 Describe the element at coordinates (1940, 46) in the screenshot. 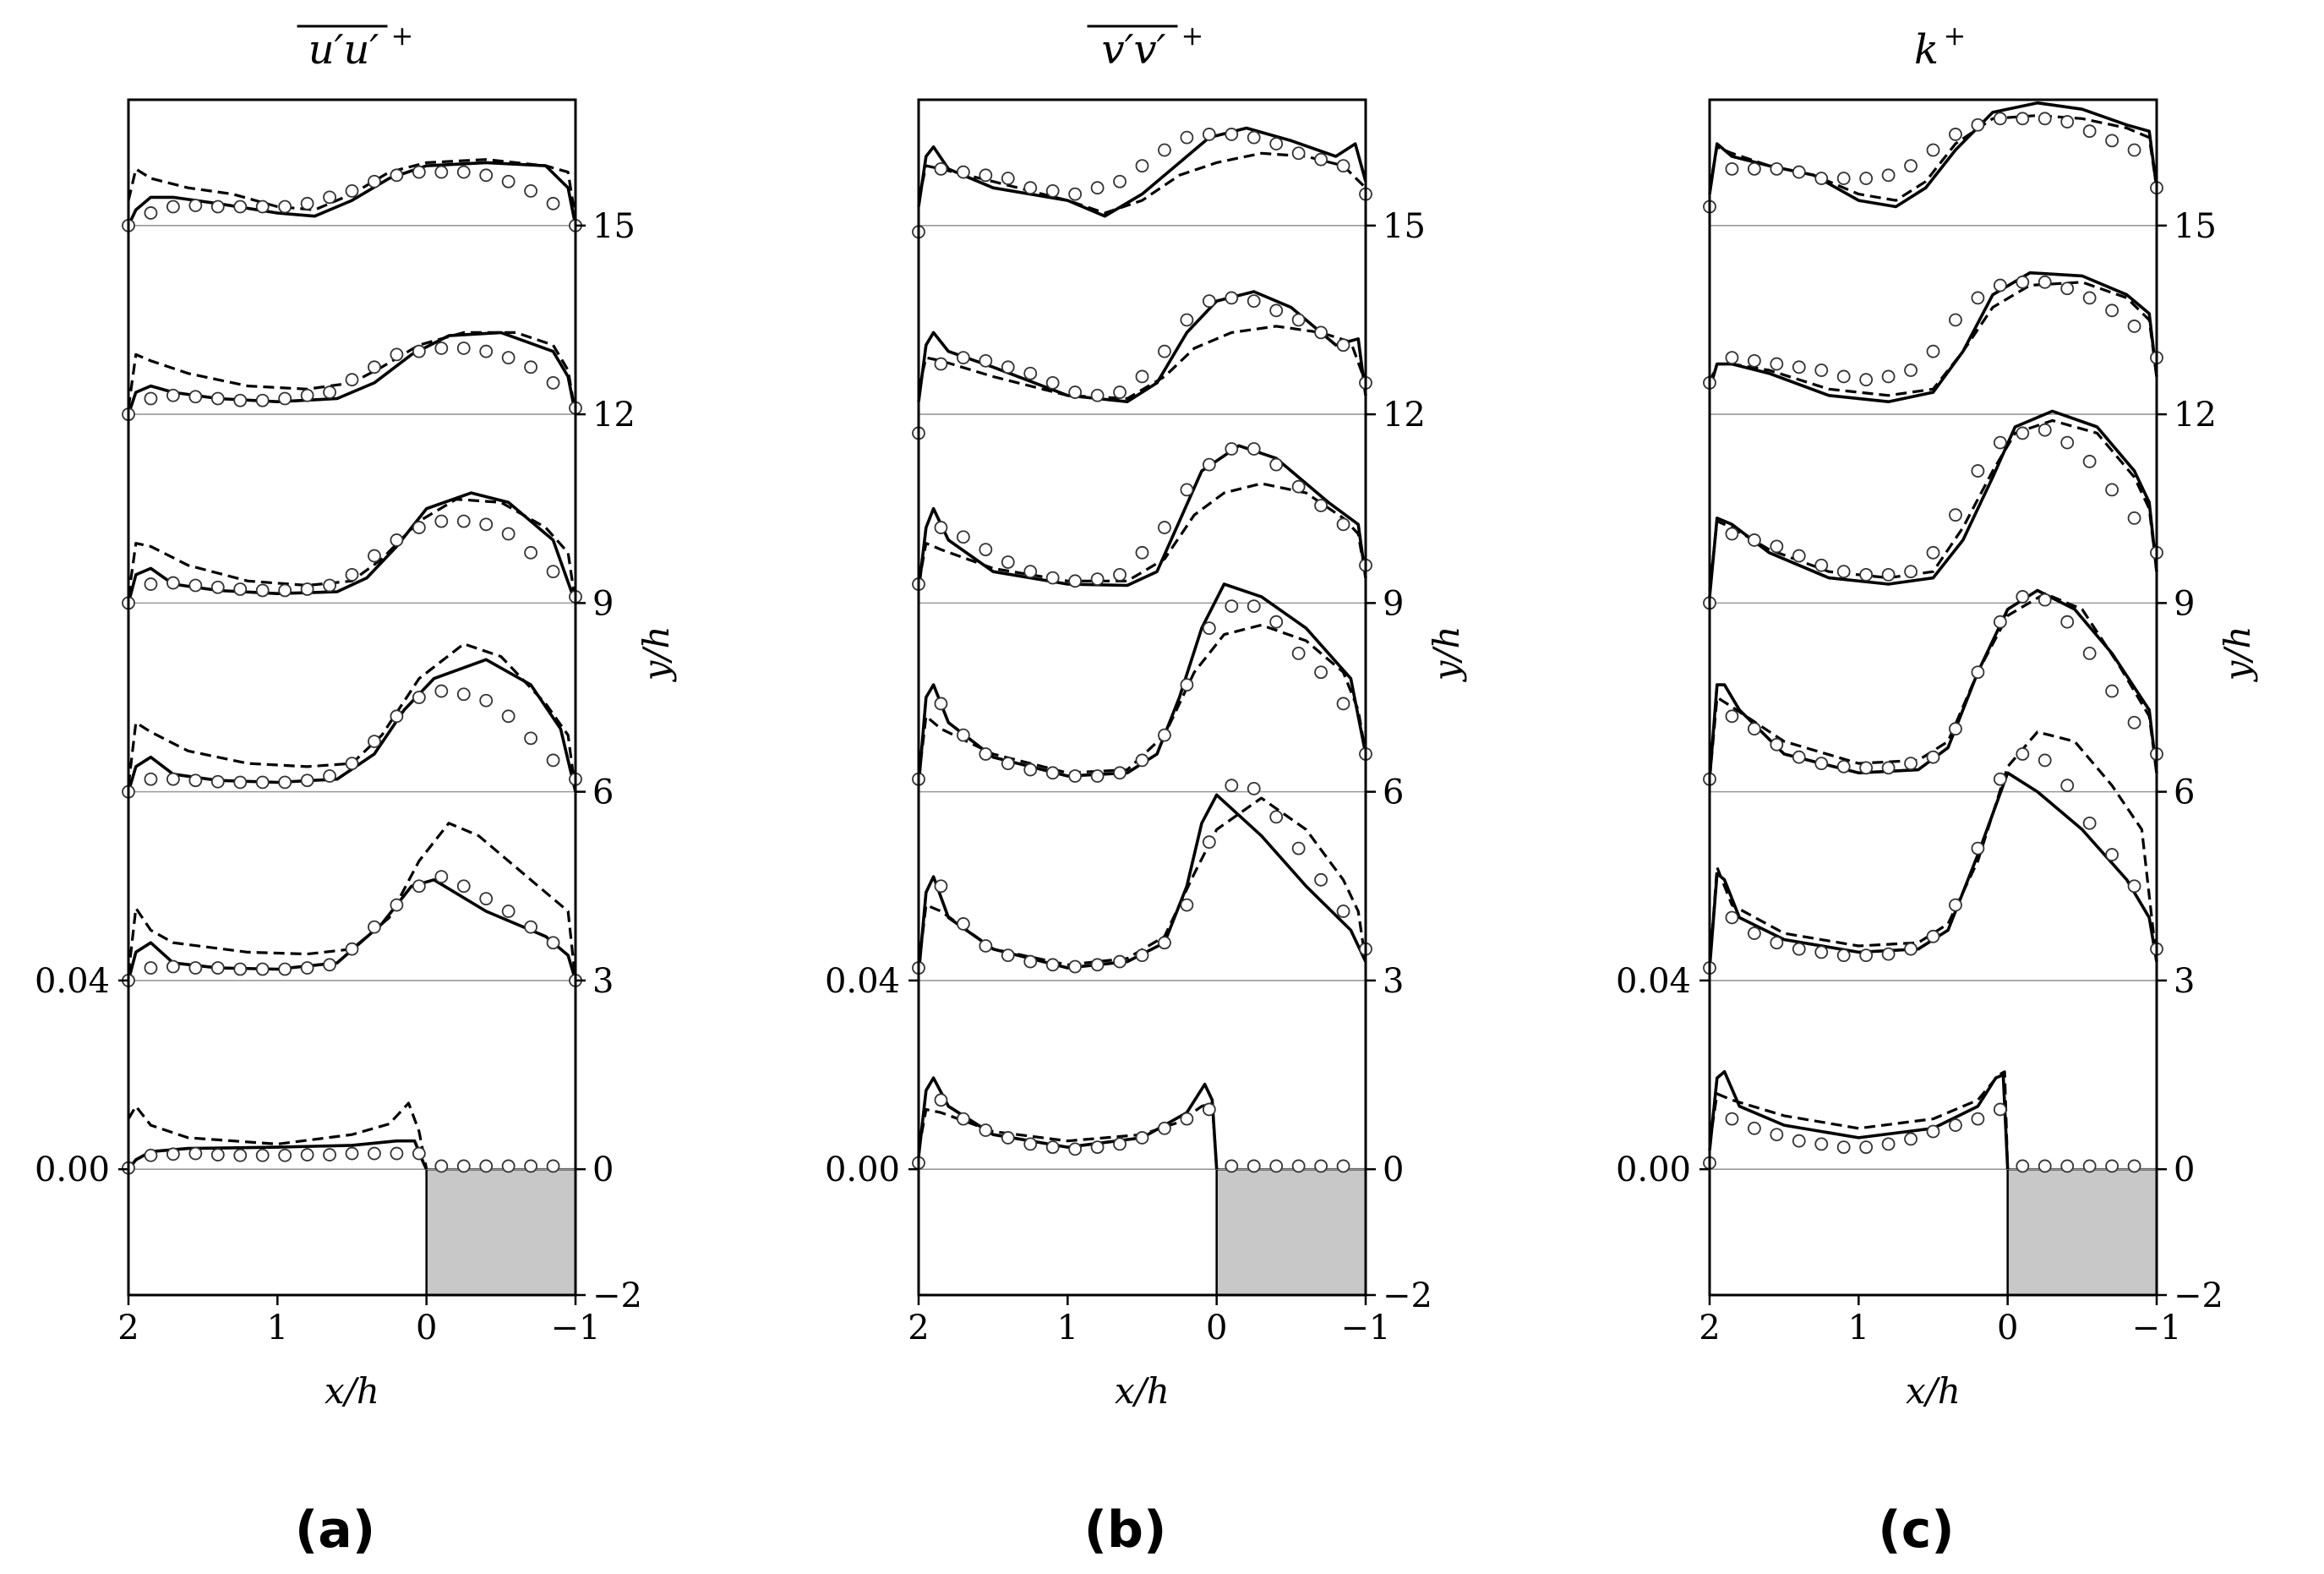

I see `panel-title: k +` at that location.